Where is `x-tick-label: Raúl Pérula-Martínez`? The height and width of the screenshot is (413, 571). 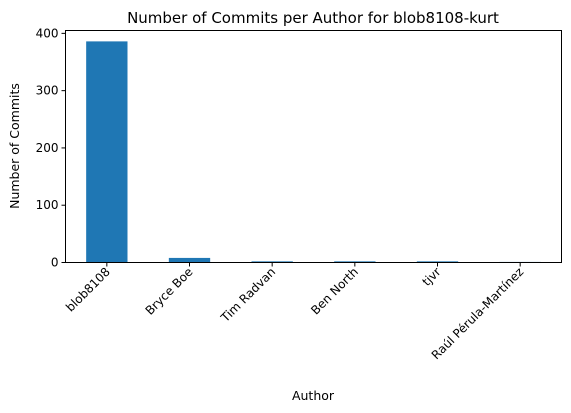
x-tick-label: Raúl Pérula-Martínez is located at coordinates (478, 314).